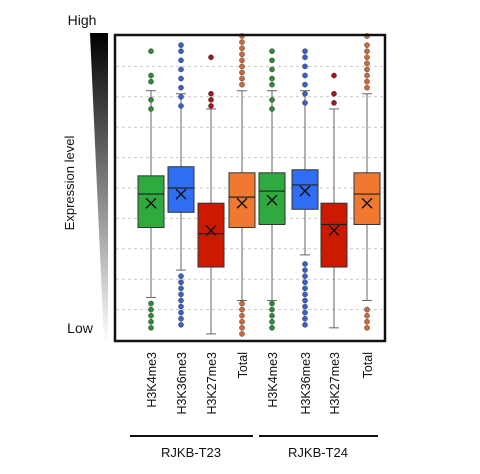 This screenshot has width=480, height=474. Describe the element at coordinates (318, 447) in the screenshot. I see `group-bracket-rjkb-t24: RJKB-T24` at that location.